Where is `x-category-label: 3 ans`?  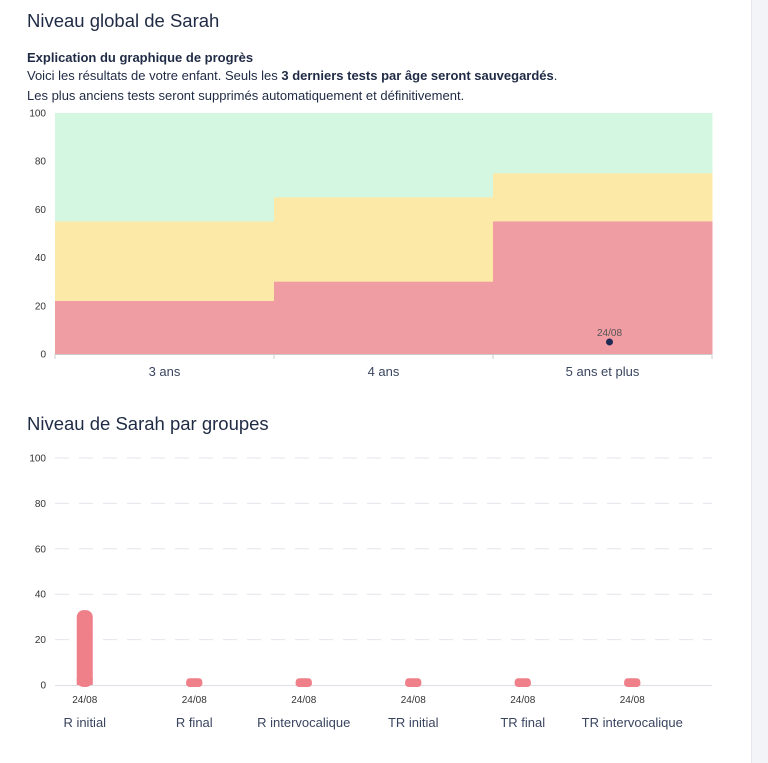
x-category-label: 3 ans is located at coordinates (165, 371).